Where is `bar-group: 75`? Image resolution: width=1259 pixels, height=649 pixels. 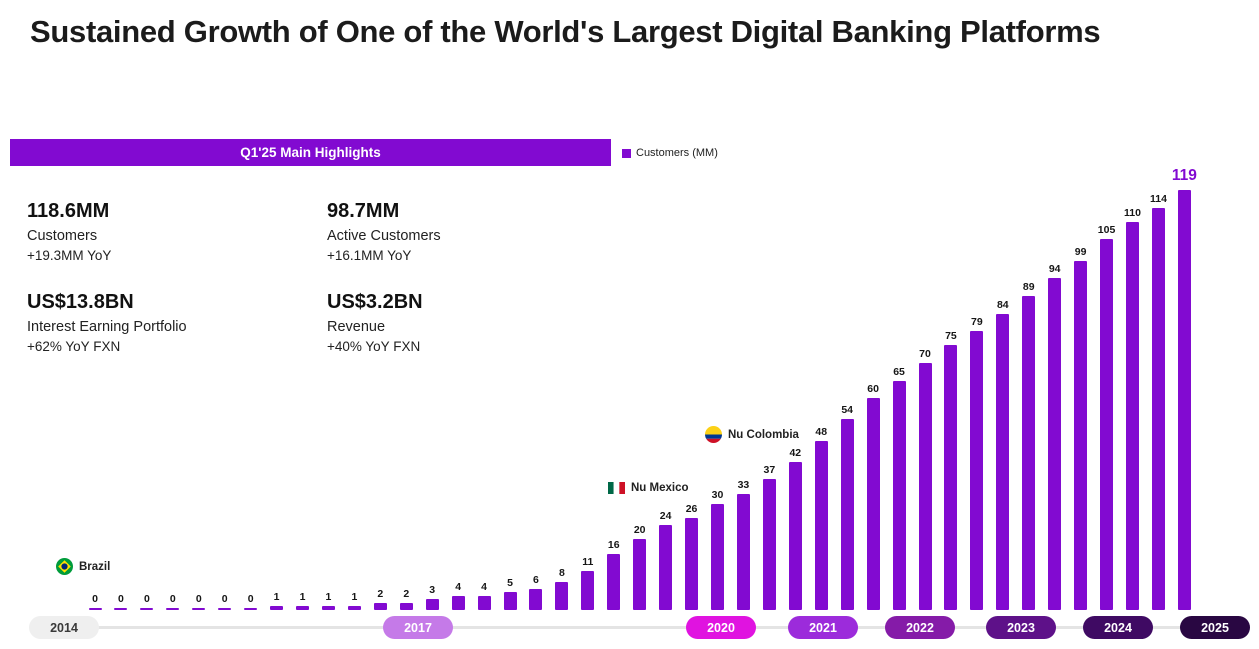 bar-group: 75 is located at coordinates (951, 470).